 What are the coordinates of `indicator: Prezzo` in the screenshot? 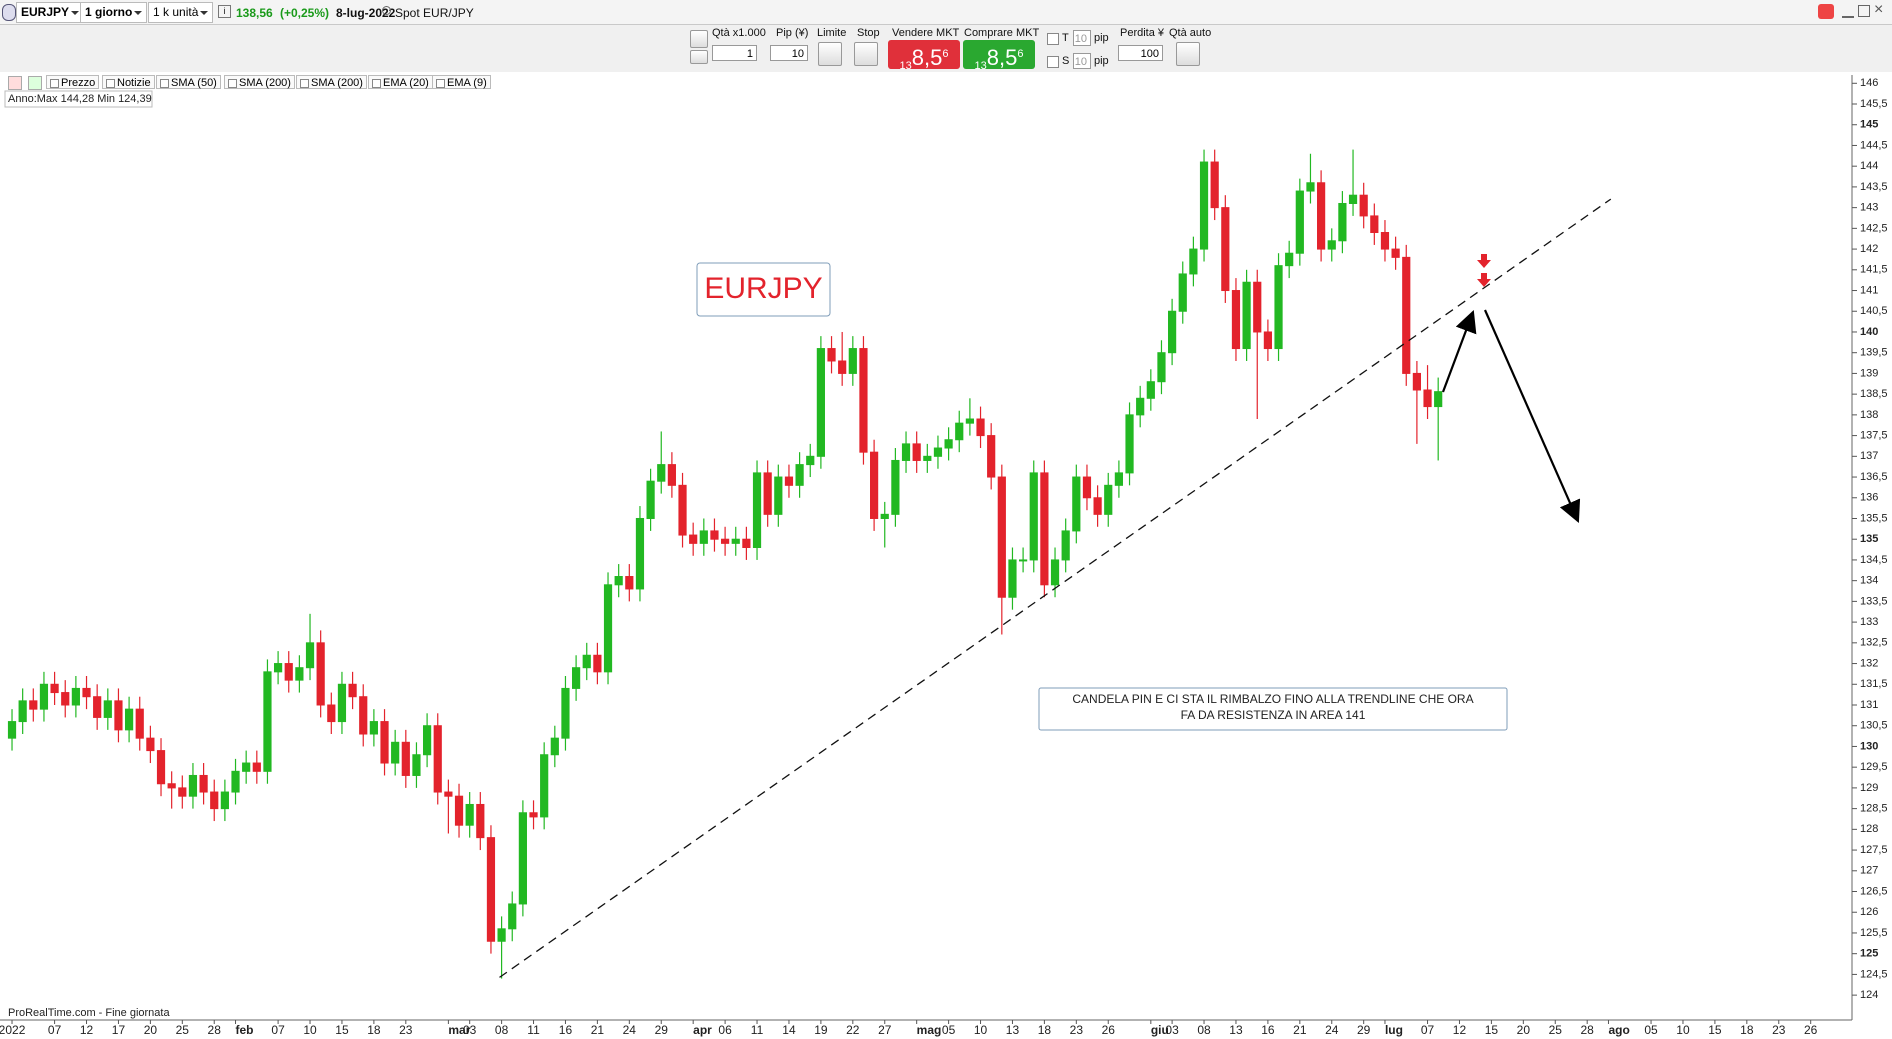 It's located at (73, 82).